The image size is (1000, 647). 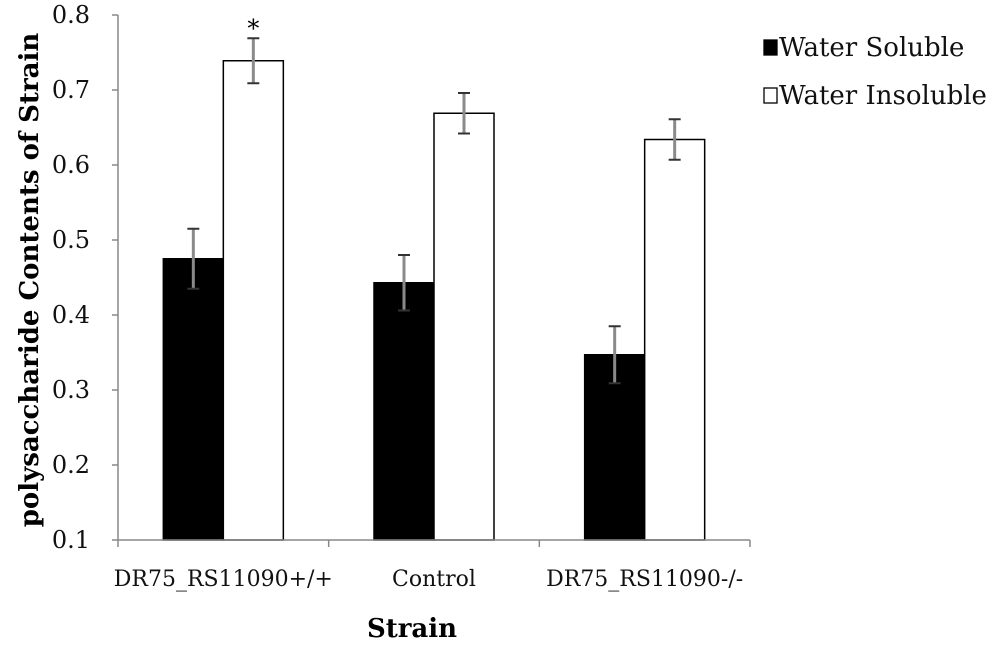 I want to click on significance-marker: *, so click(x=253, y=28).